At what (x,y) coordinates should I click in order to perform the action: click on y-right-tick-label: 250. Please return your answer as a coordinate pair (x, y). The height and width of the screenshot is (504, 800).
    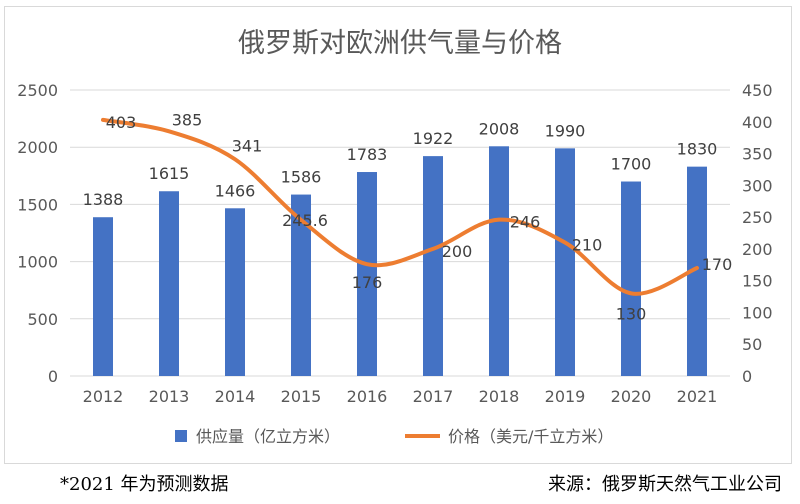
    Looking at the image, I should click on (757, 217).